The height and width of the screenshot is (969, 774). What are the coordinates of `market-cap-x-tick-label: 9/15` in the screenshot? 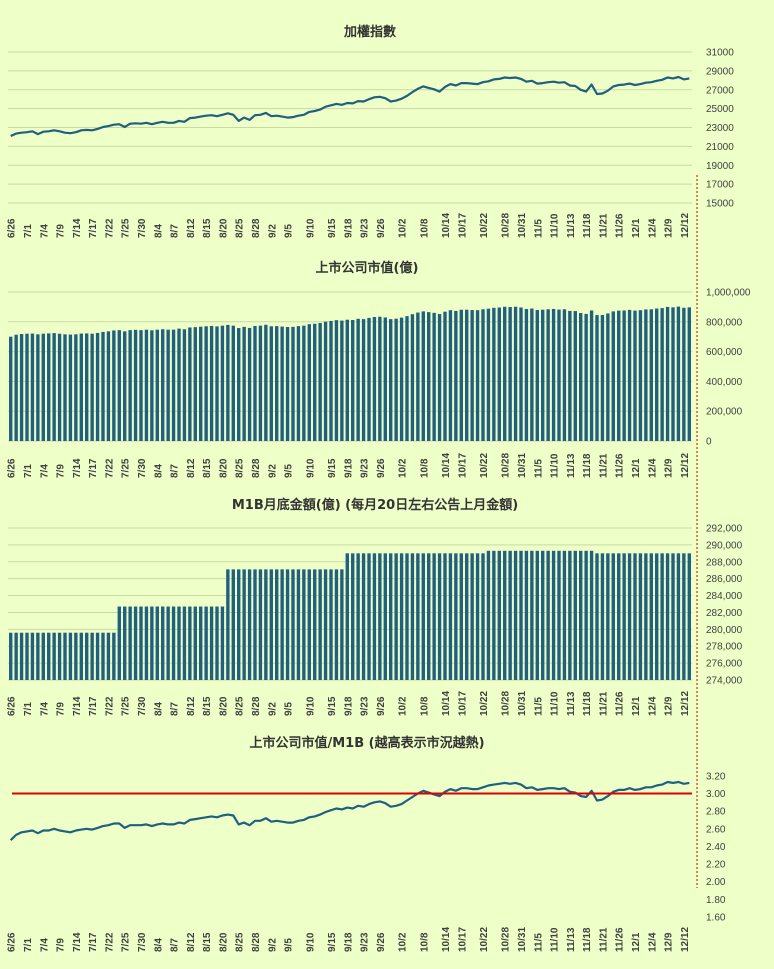 It's located at (332, 468).